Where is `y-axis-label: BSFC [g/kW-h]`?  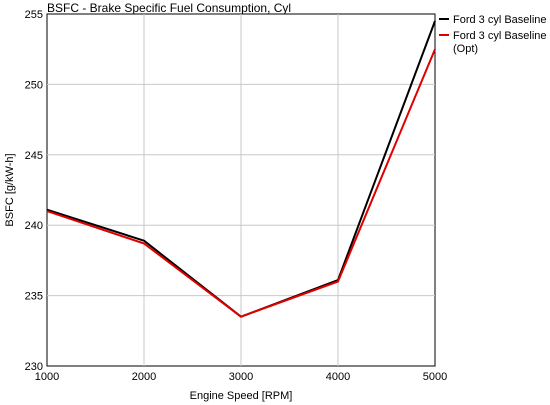 y-axis-label: BSFC [g/kW-h] is located at coordinates (10, 189).